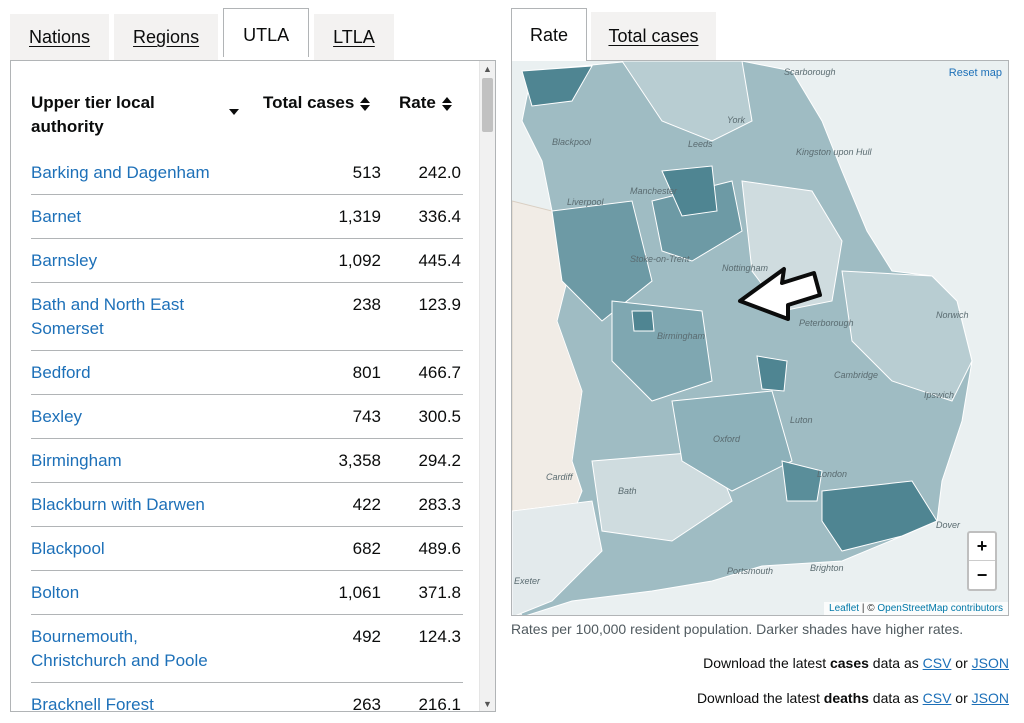 This screenshot has width=1024, height=723. Describe the element at coordinates (834, 152) in the screenshot. I see `place-label: Kingston upon Hull` at that location.